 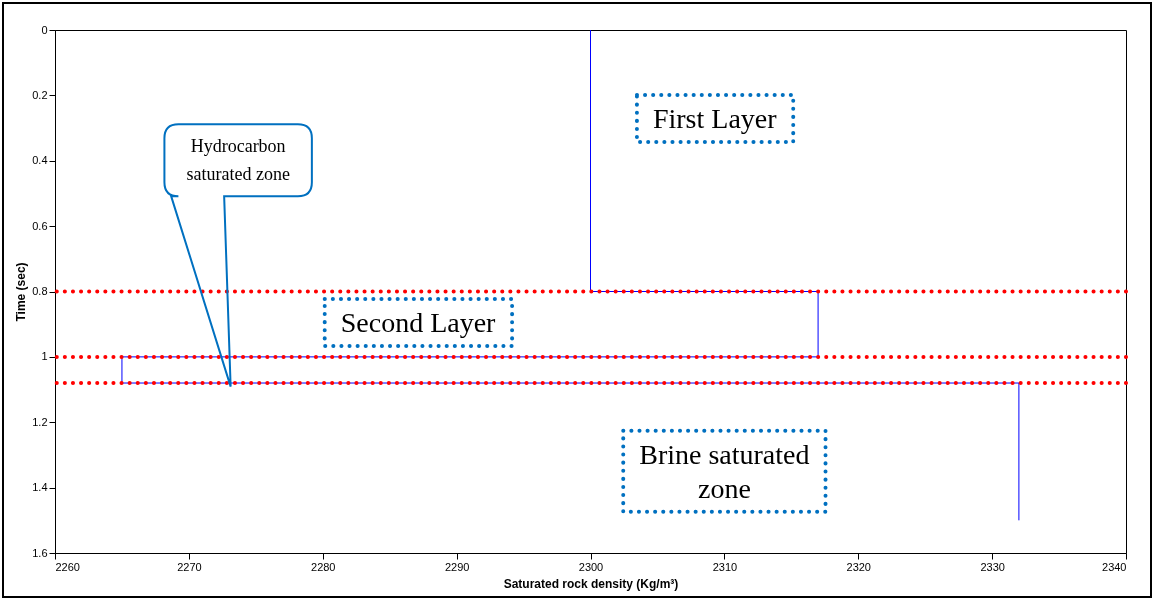 What do you see at coordinates (858, 566) in the screenshot?
I see `x-tick-label: 2320` at bounding box center [858, 566].